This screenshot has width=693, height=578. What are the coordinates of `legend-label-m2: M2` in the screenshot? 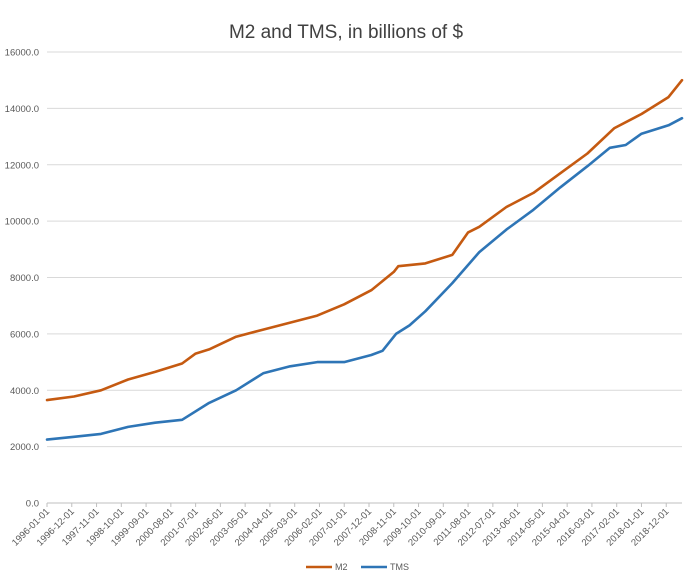 It's located at (341, 567).